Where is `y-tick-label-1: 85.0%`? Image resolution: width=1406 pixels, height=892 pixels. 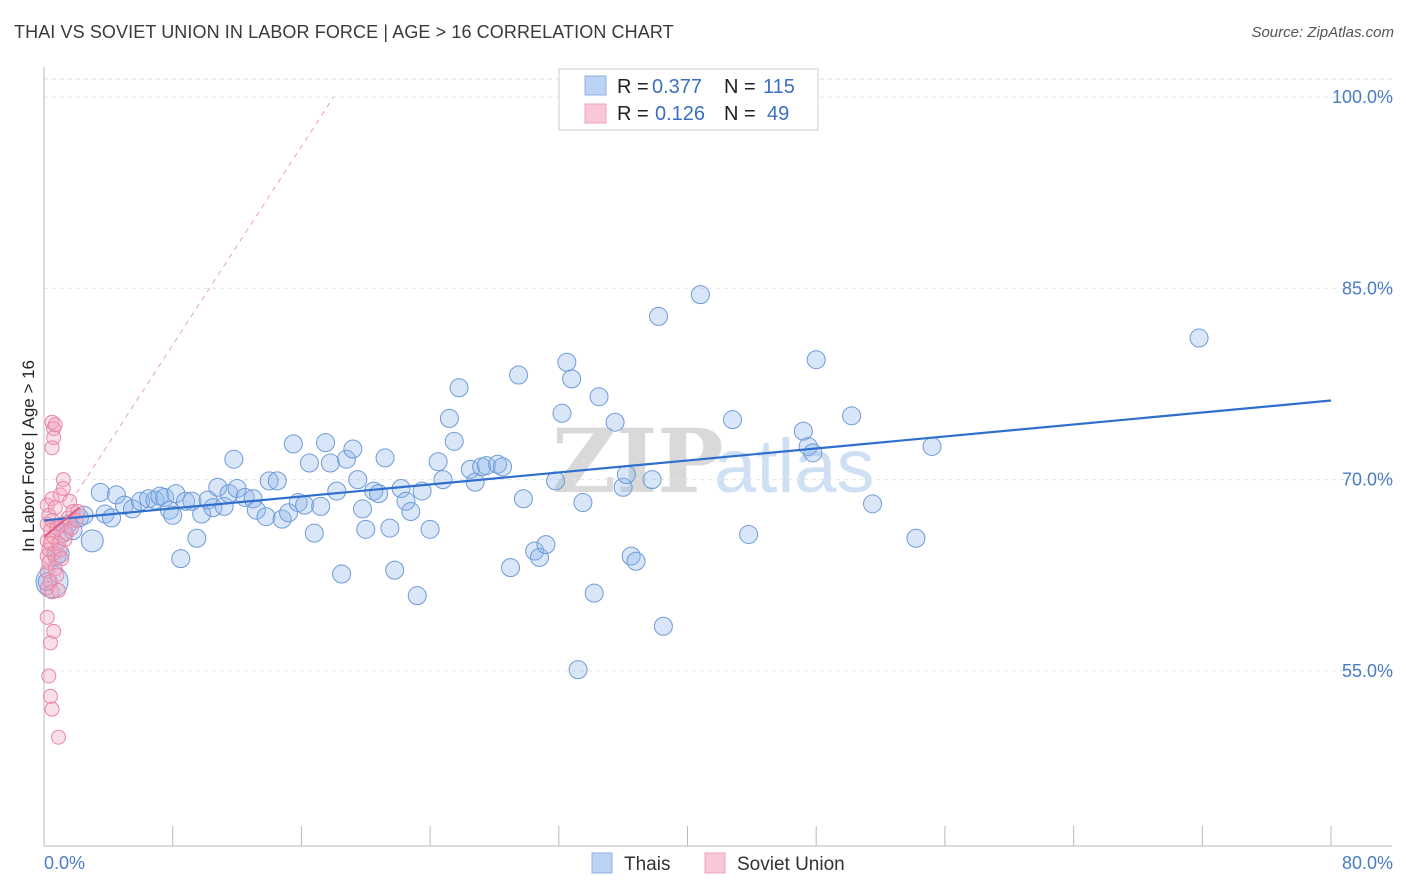 y-tick-label-1: 85.0% is located at coordinates (1367, 288).